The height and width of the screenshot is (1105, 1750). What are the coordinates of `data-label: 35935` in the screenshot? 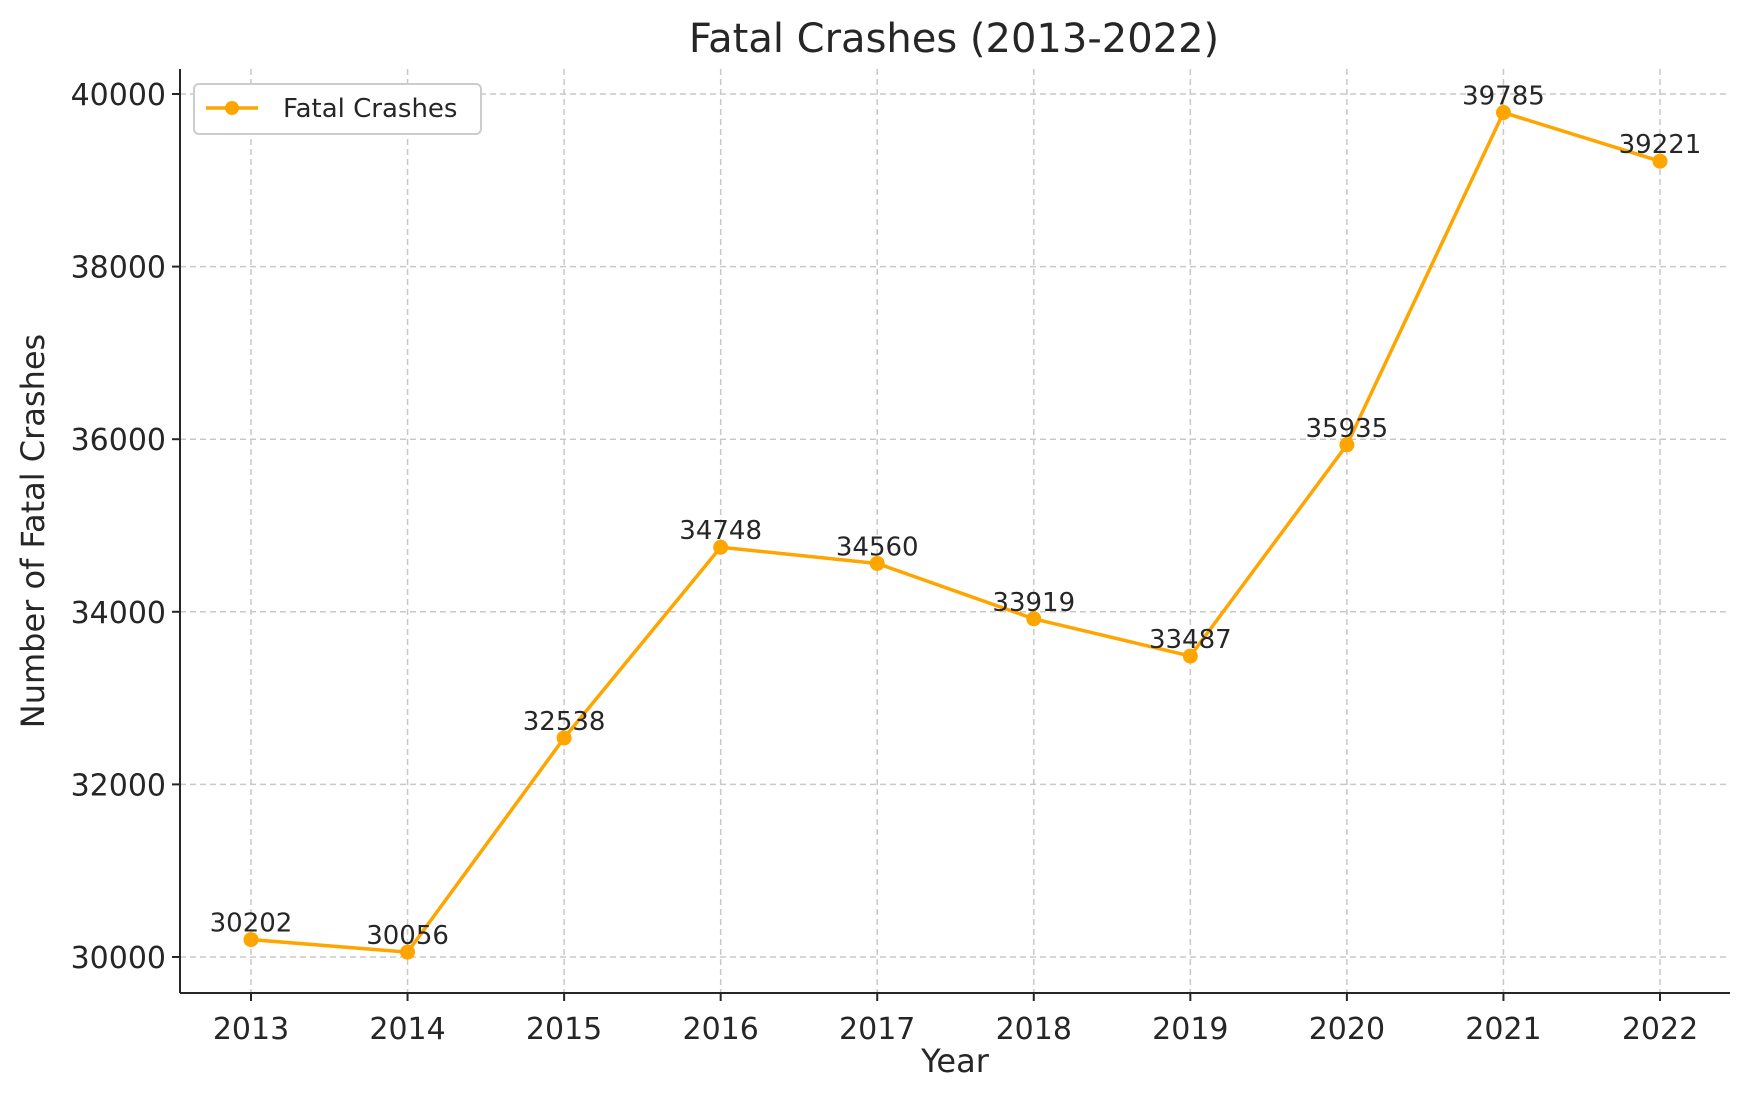 It's located at (1347, 429).